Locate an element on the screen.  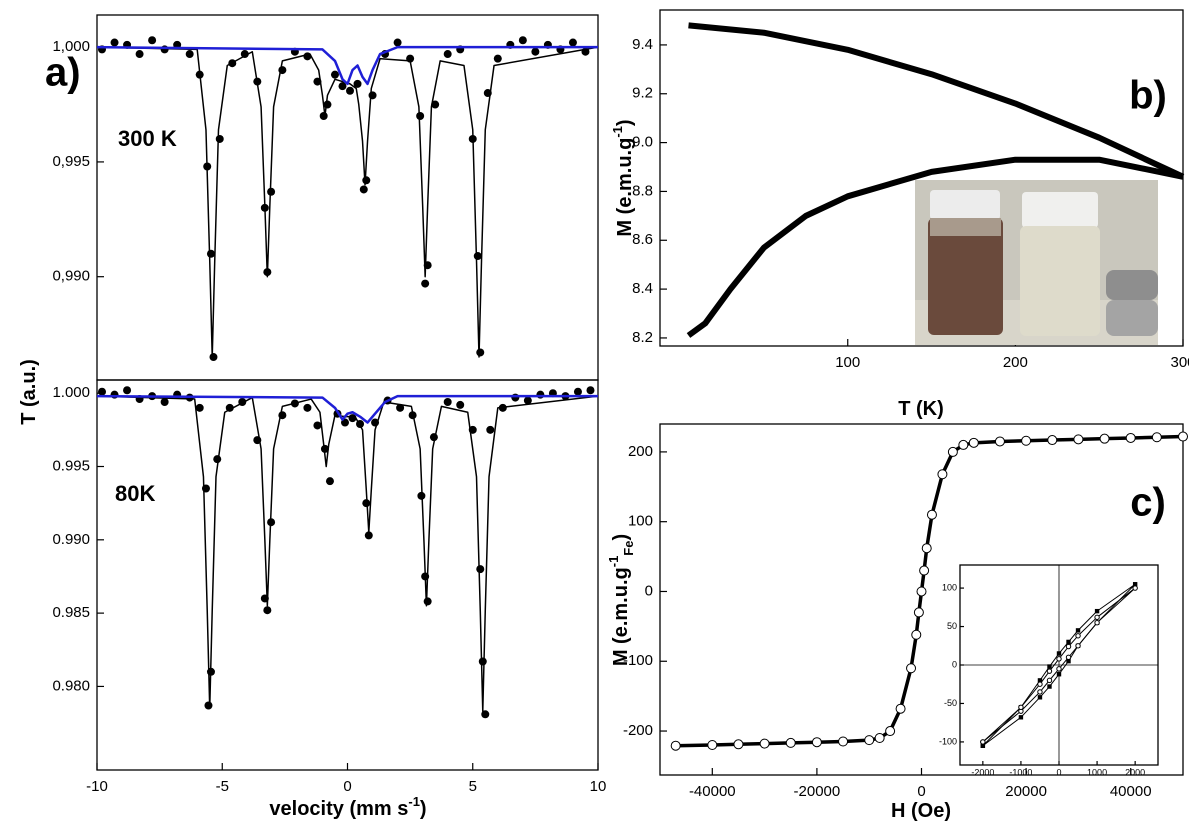
y-tick-label: 1,000 is located at coordinates (71, 46).